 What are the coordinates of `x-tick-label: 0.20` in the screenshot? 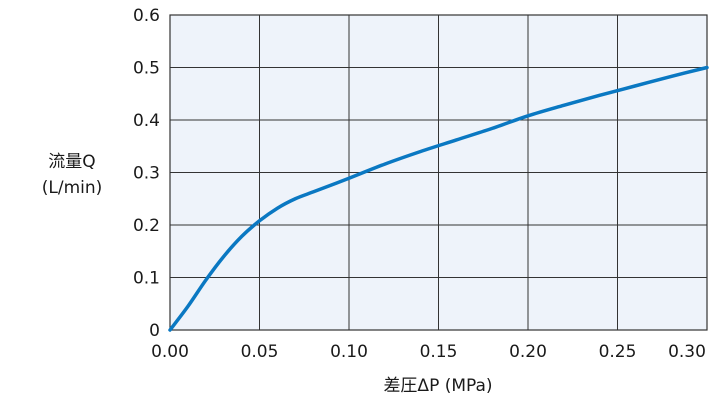 It's located at (528, 352).